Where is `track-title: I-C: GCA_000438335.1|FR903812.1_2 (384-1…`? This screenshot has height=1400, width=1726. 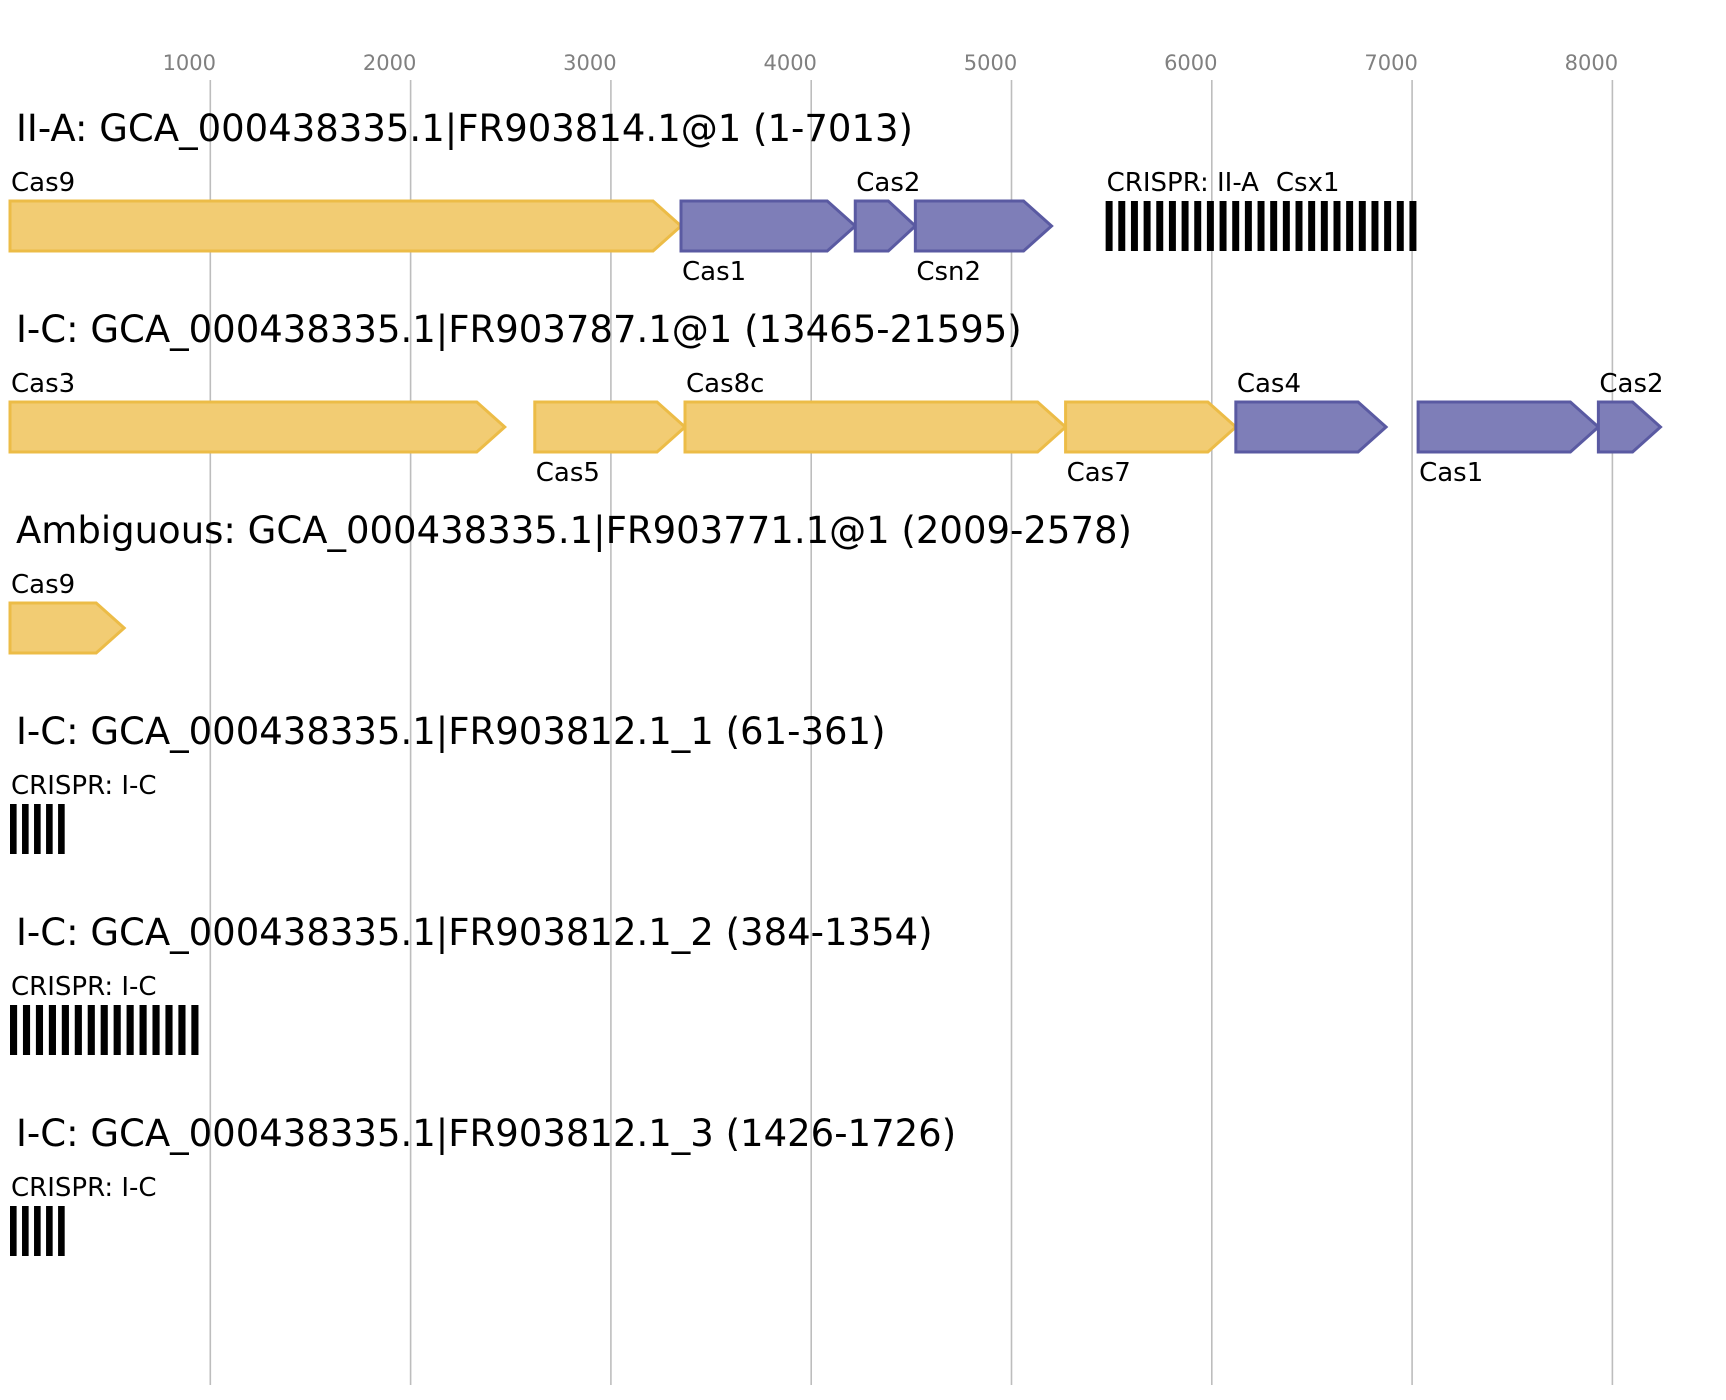 track-title: I-C: GCA_000438335.1|FR903812.1_2 (384-1… is located at coordinates (474, 932).